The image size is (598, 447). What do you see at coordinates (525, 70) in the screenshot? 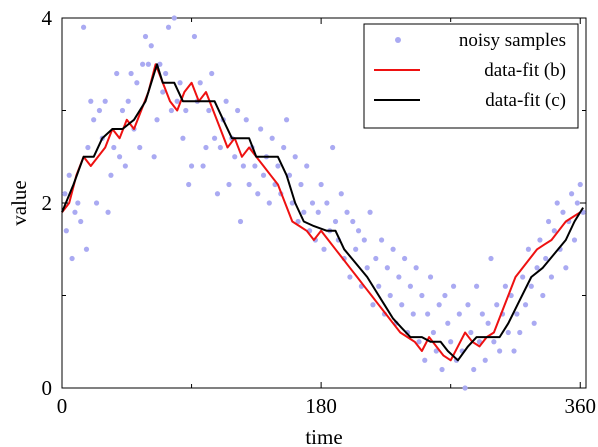
I see `legend-label-data-fit-b: data-fit (b)` at bounding box center [525, 70].